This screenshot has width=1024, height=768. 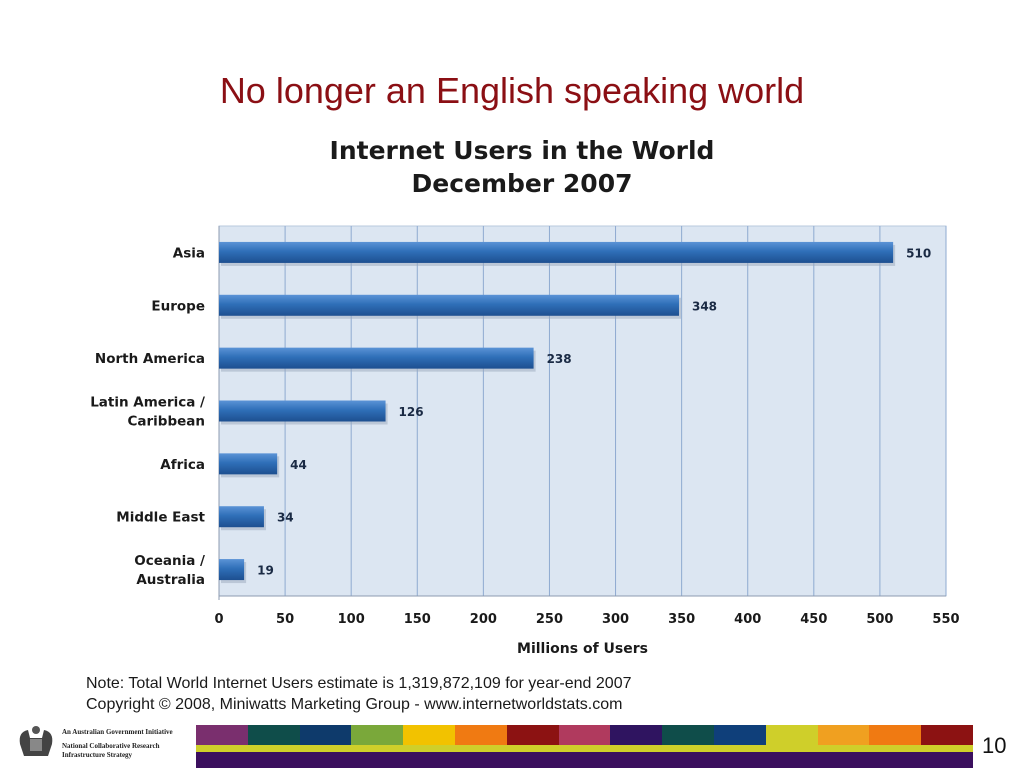 What do you see at coordinates (150, 359) in the screenshot?
I see `category-label: North America` at bounding box center [150, 359].